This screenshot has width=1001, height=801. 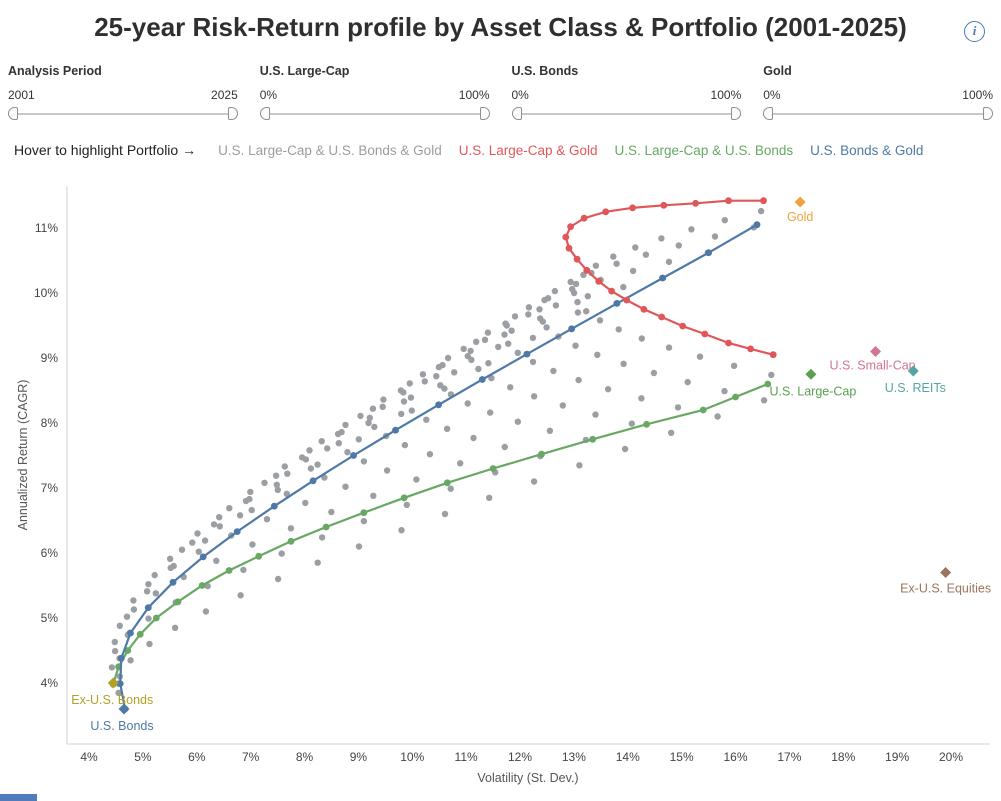 What do you see at coordinates (122, 718) in the screenshot?
I see `asset-us-bonds: U.S. Bonds` at bounding box center [122, 718].